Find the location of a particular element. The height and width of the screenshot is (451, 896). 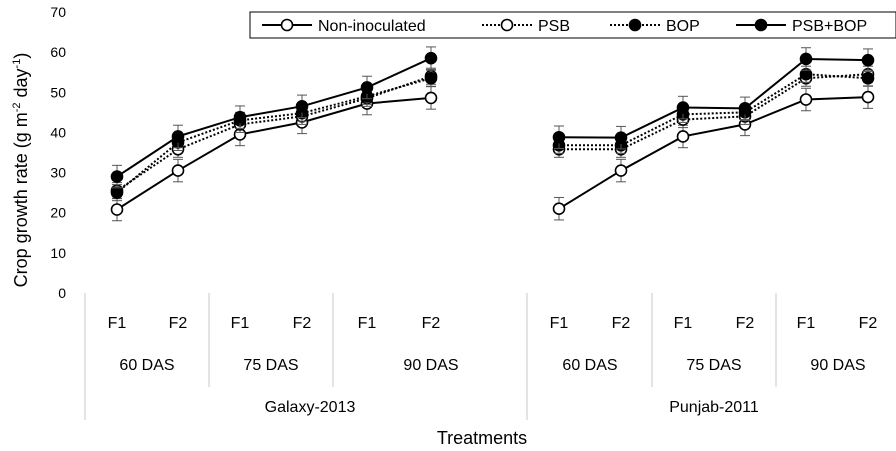

legend-item: PSB+BOP is located at coordinates (801, 26).